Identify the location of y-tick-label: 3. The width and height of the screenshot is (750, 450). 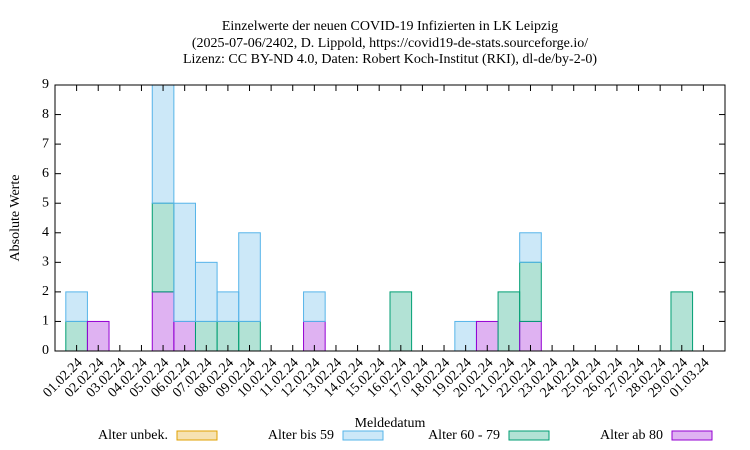
(45, 262).